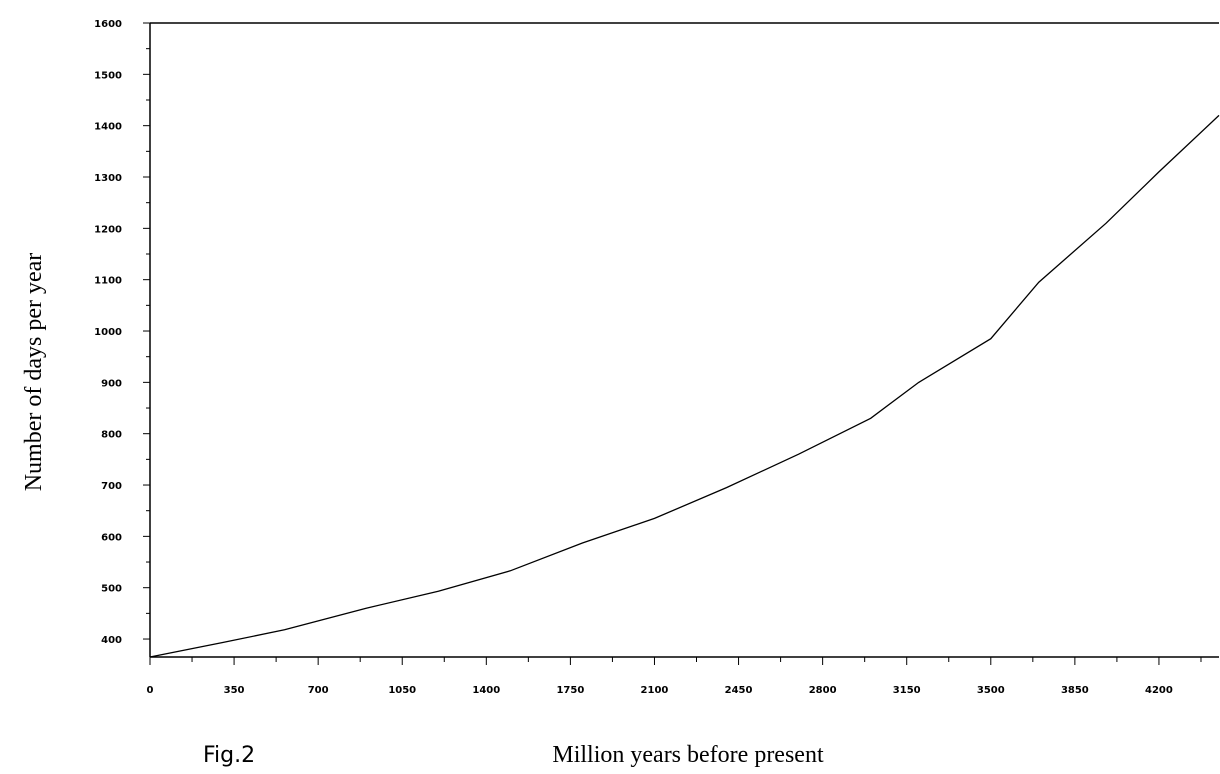  Describe the element at coordinates (234, 690) in the screenshot. I see `x-tick-label: 350` at that location.